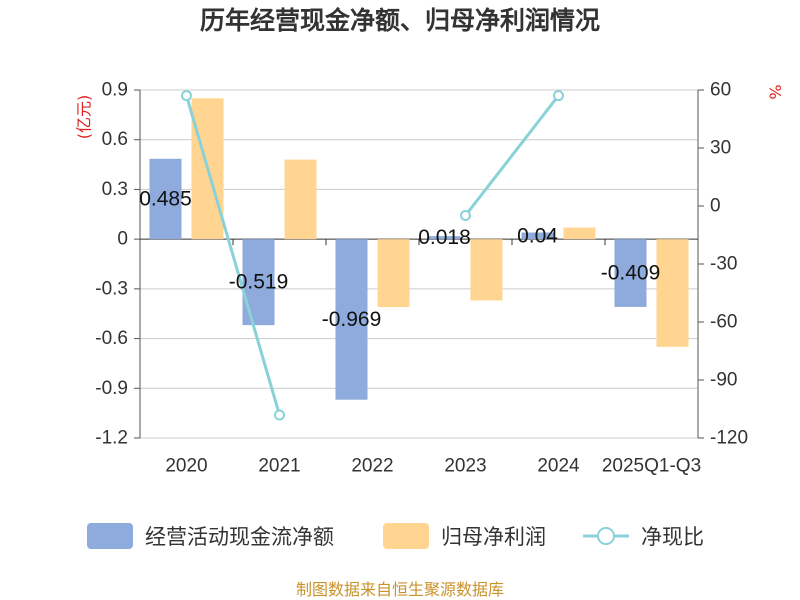 Image resolution: width=800 pixels, height=600 pixels. What do you see at coordinates (186, 466) in the screenshot?
I see `x-tick-label: 2020` at bounding box center [186, 466].